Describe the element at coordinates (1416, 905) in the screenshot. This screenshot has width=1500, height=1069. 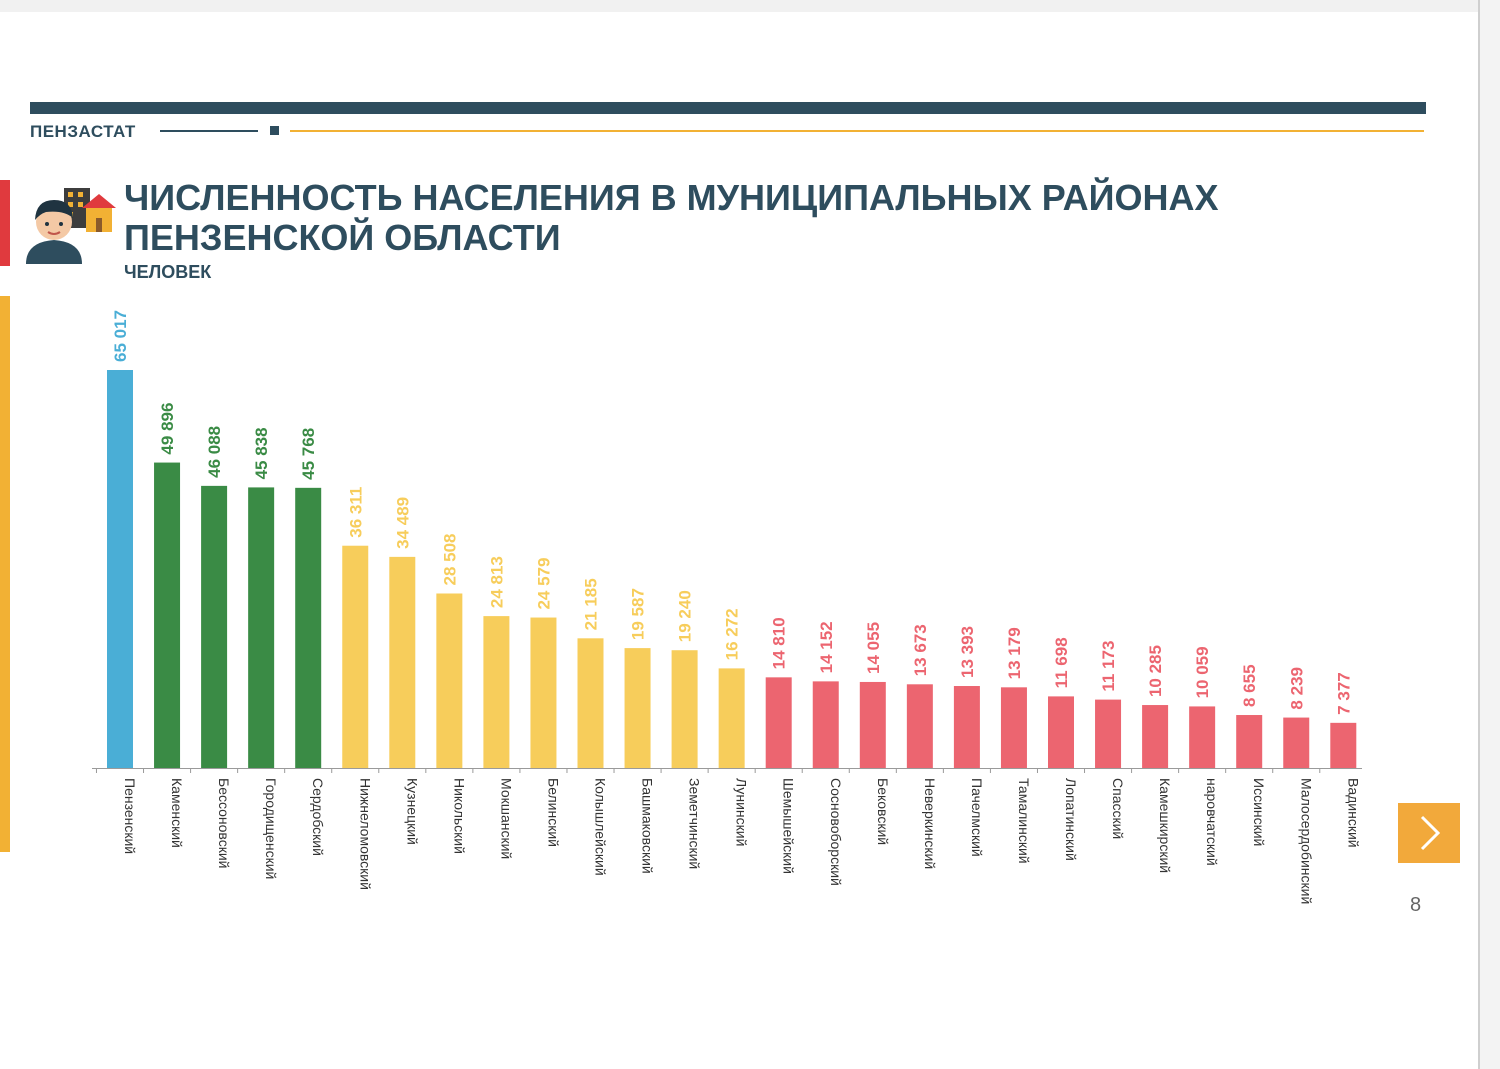
I see `page-number: 8` at that location.